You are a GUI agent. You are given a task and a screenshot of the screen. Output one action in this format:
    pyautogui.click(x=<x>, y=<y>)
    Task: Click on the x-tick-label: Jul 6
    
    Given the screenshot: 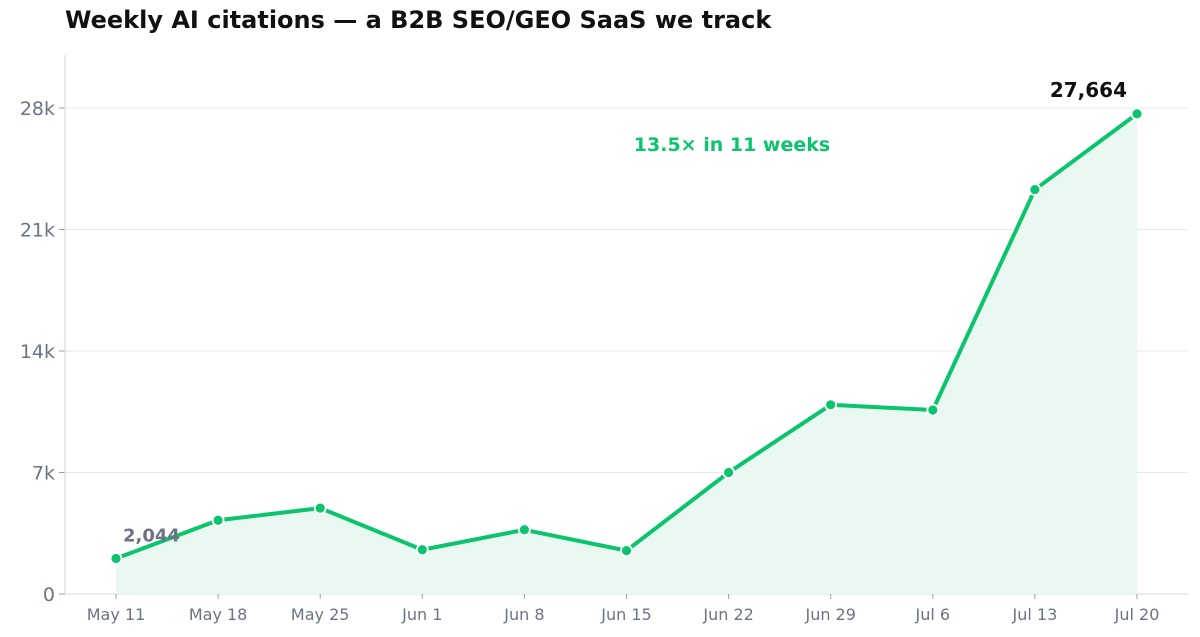 What is the action you would take?
    pyautogui.click(x=933, y=614)
    